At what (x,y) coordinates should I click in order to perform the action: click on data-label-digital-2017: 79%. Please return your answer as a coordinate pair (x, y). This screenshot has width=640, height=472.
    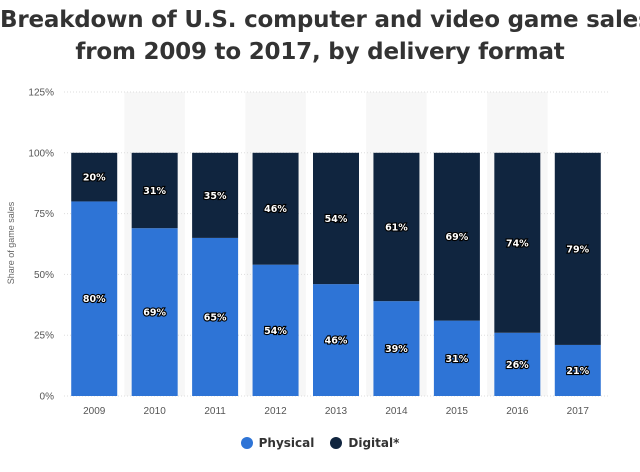
    Looking at the image, I should click on (577, 249).